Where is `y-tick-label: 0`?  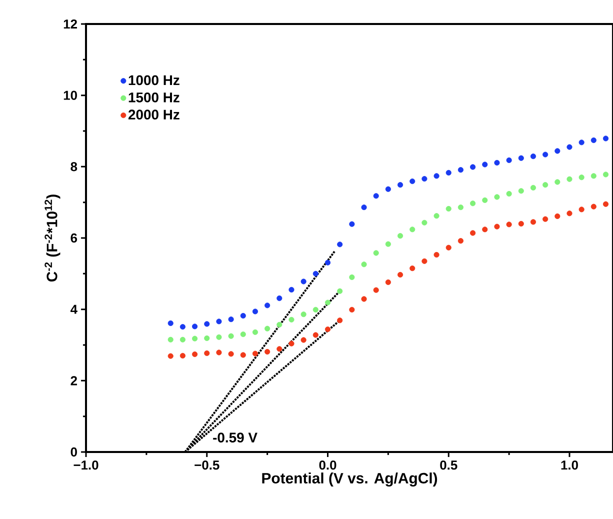 y-tick-label: 0 is located at coordinates (73, 452).